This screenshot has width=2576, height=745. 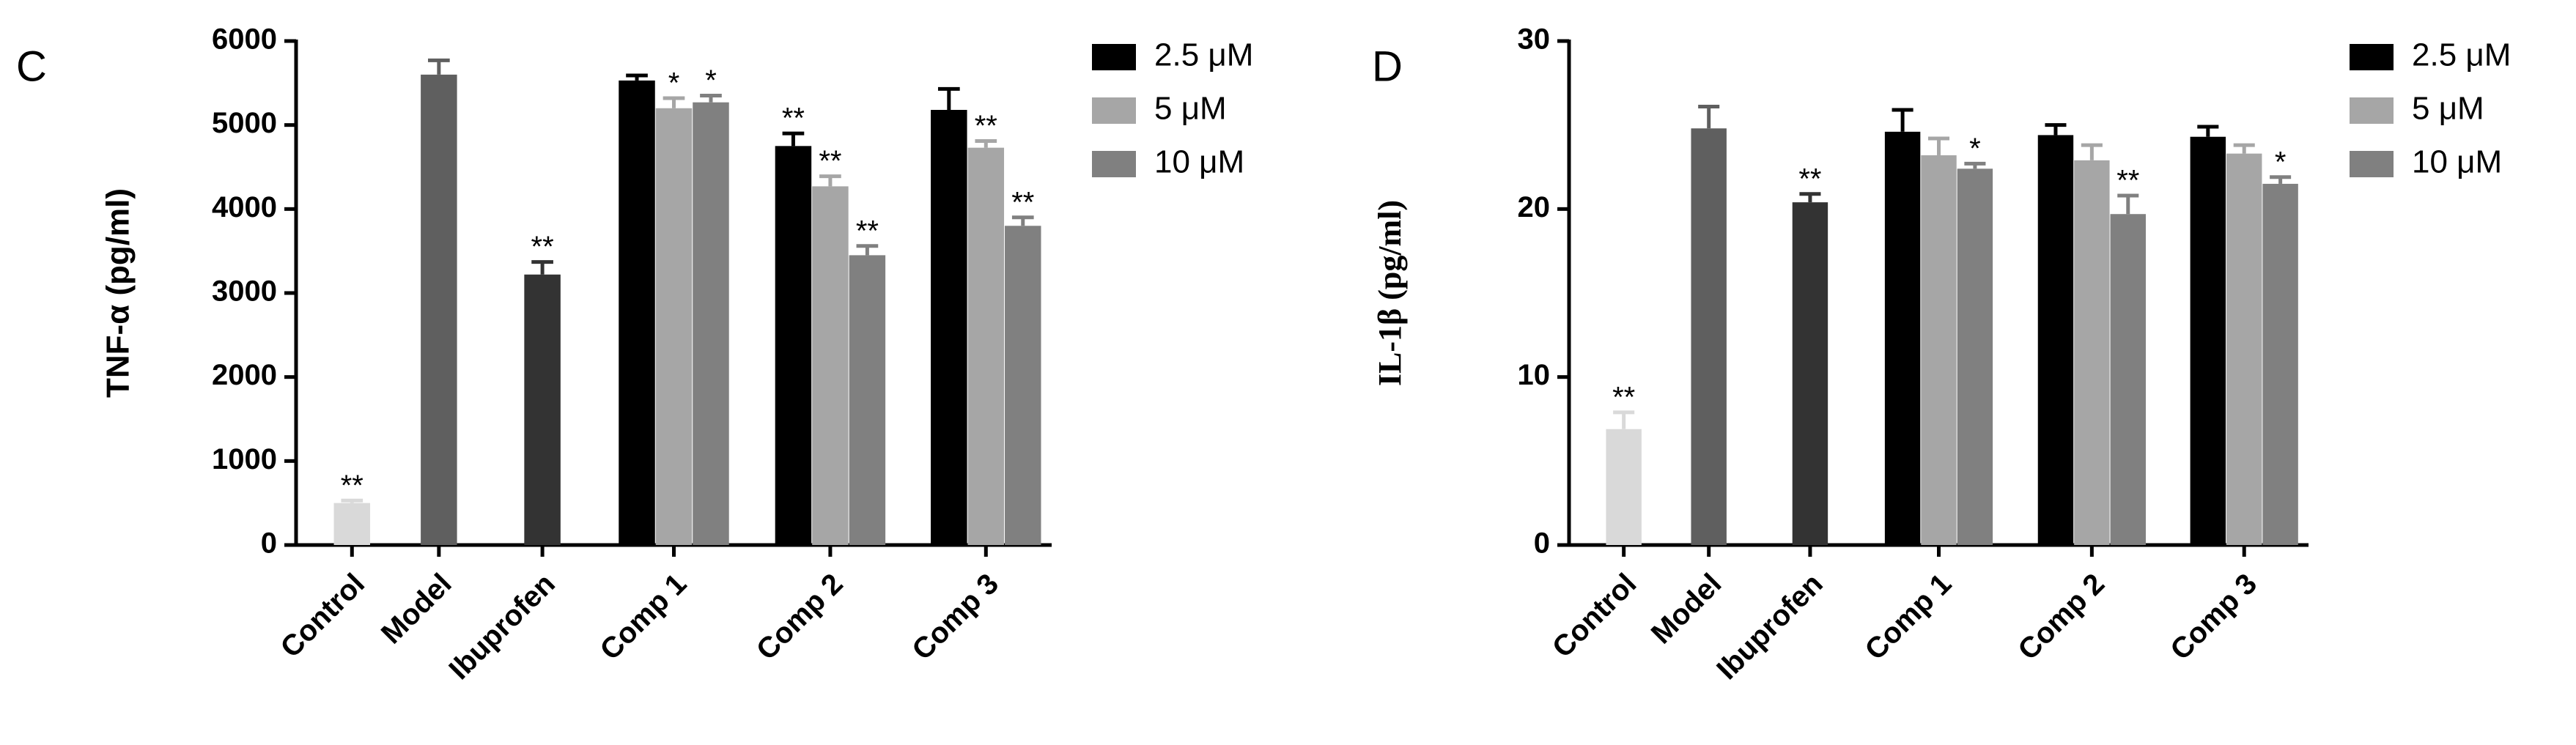 What do you see at coordinates (244, 459) in the screenshot?
I see `y-tick-label: 1000` at bounding box center [244, 459].